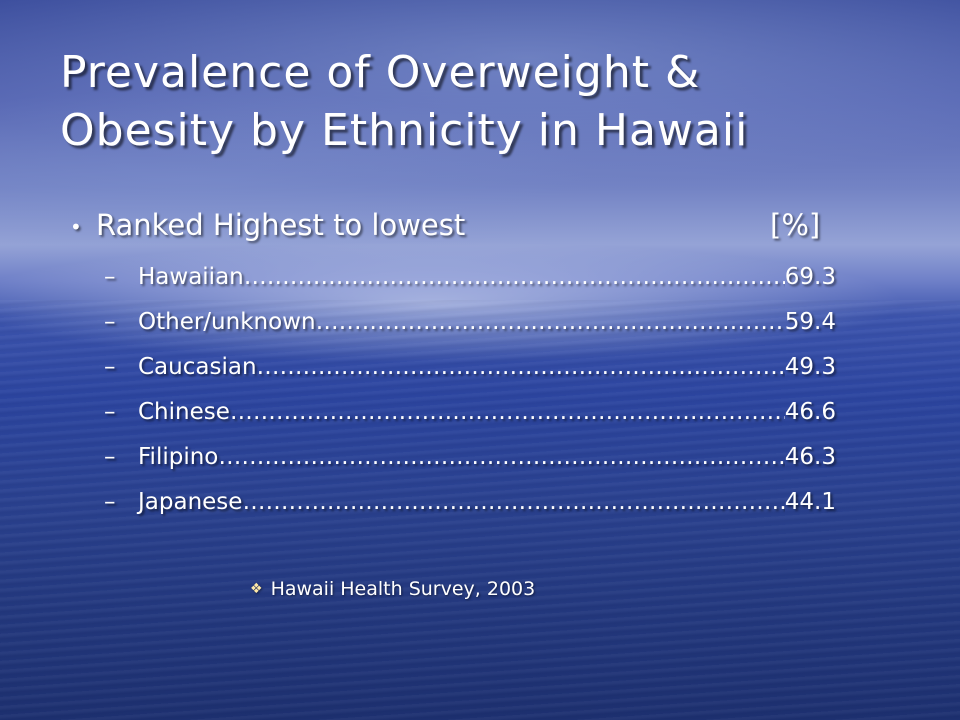 The height and width of the screenshot is (720, 960). What do you see at coordinates (810, 457) in the screenshot?
I see `percent-value: 46.3` at bounding box center [810, 457].